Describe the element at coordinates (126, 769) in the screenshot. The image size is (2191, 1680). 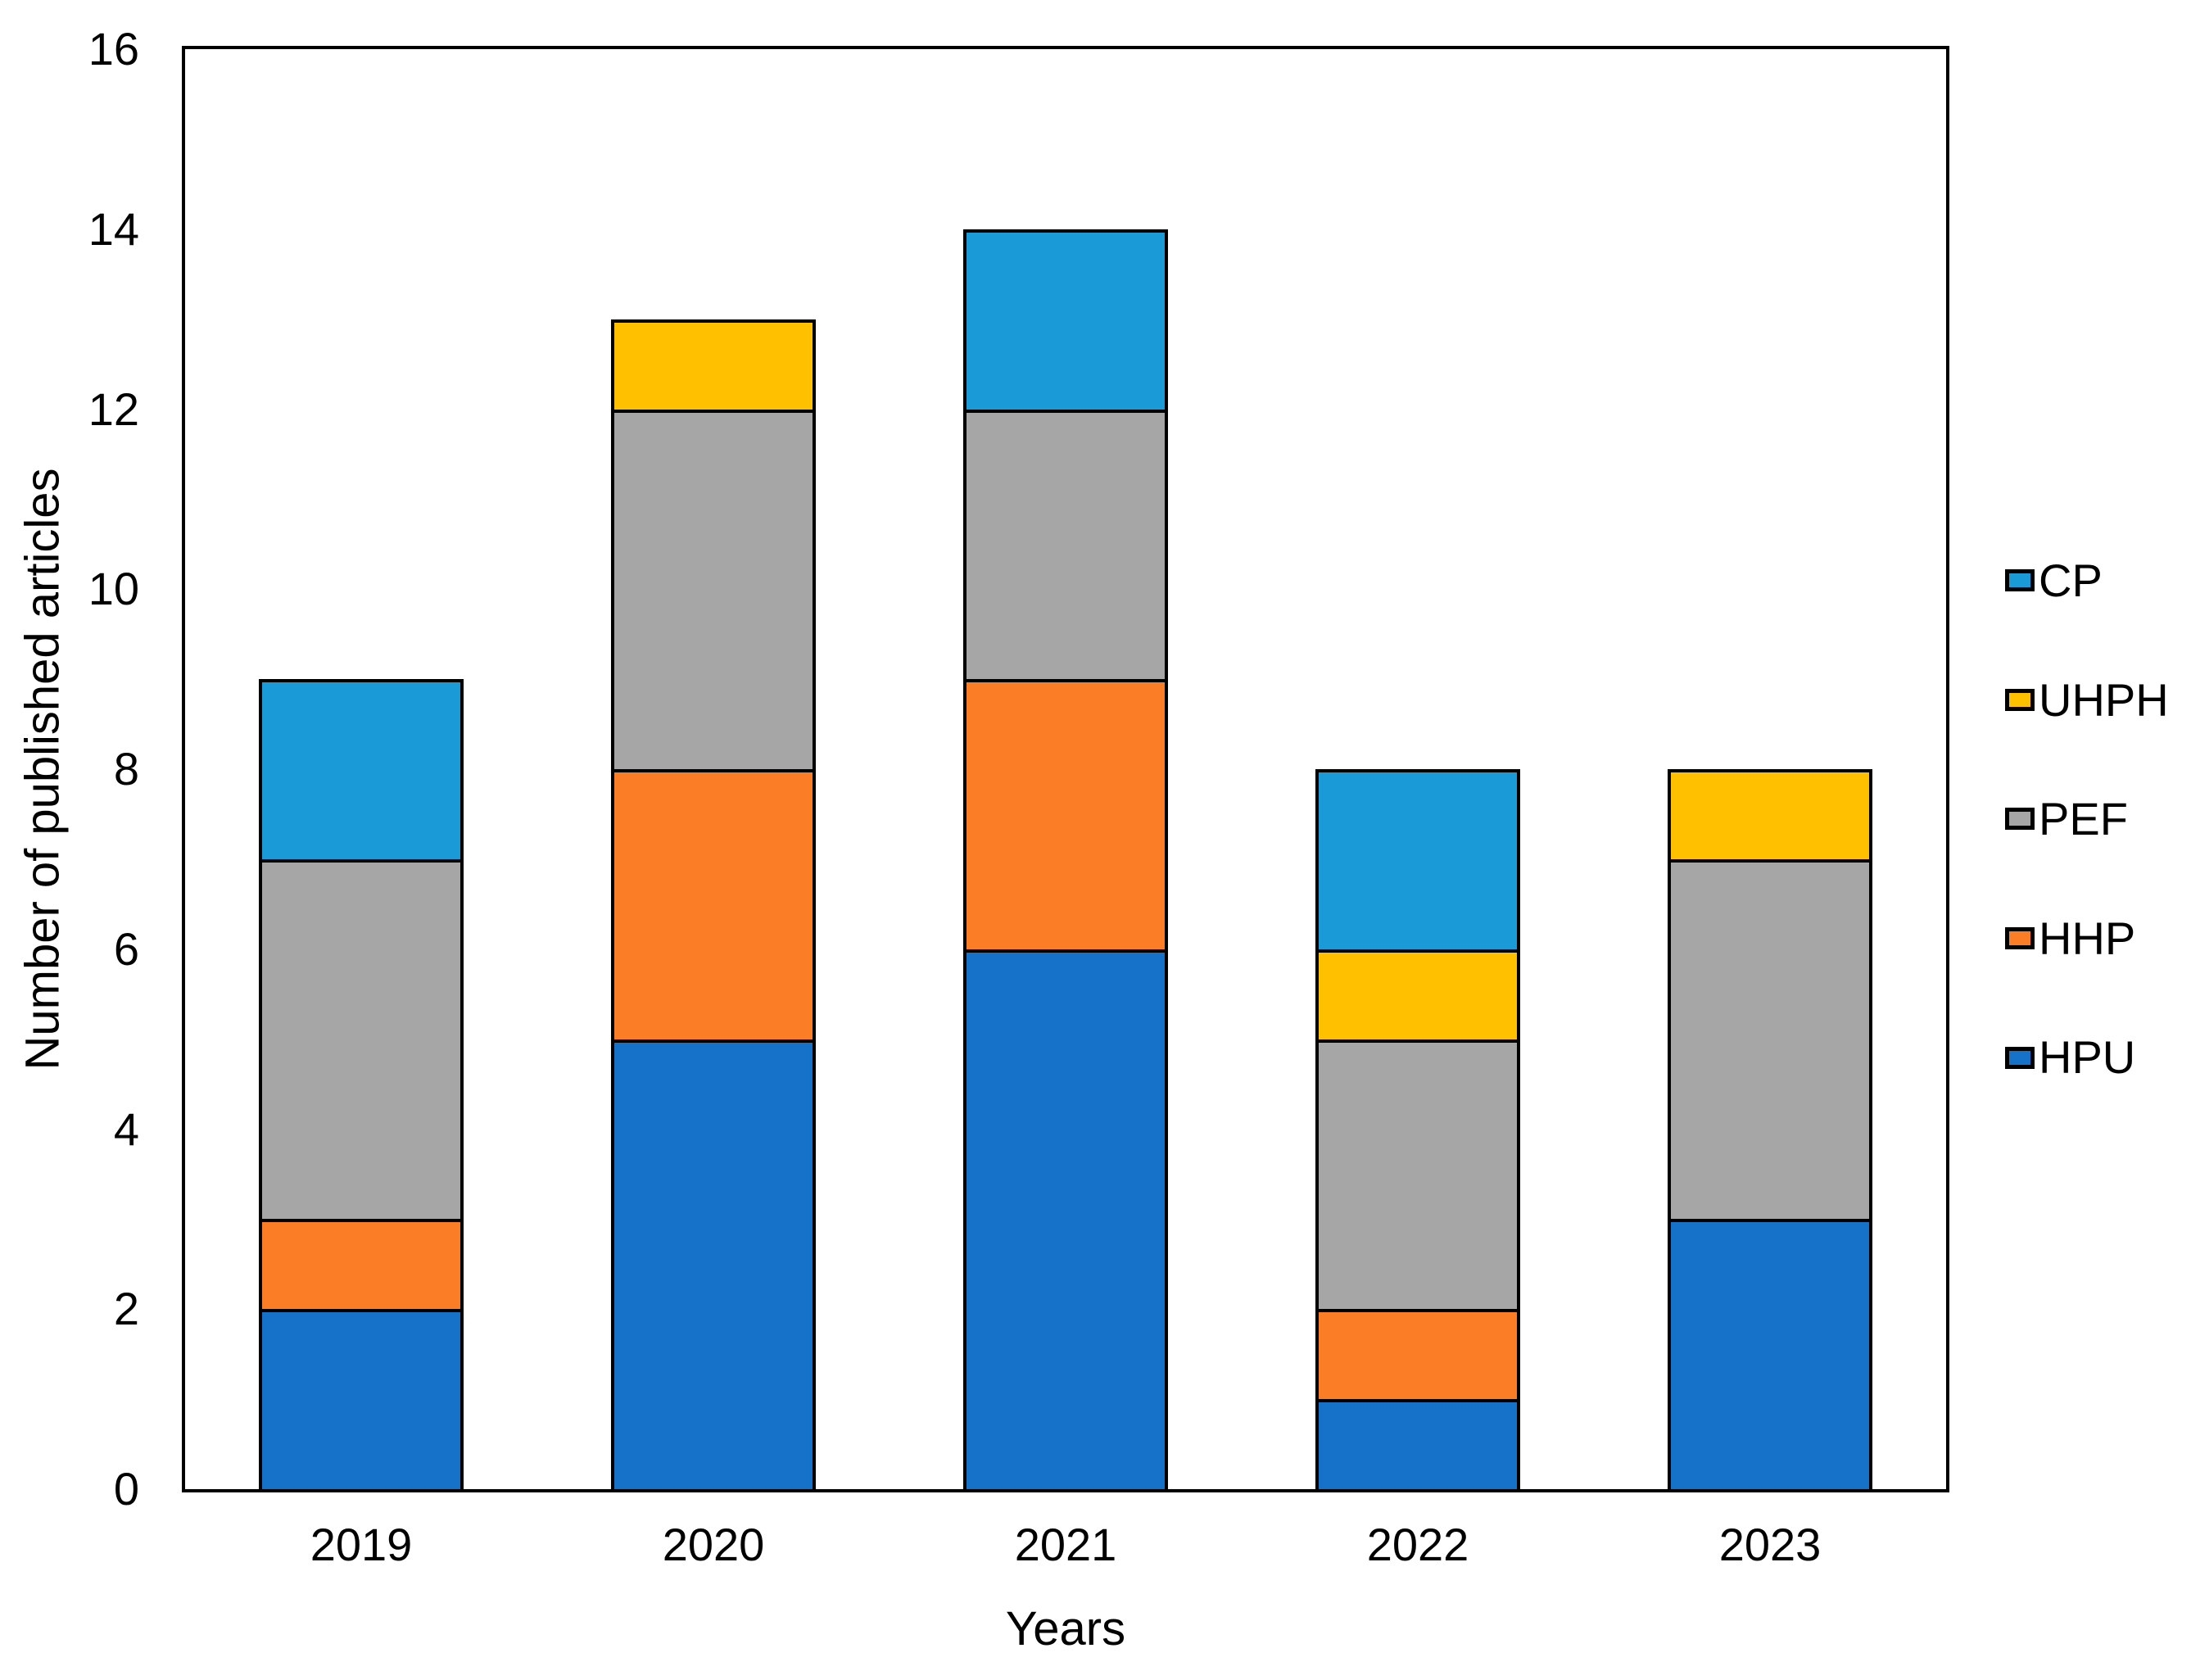
I see `y-tick-label-8: 8` at that location.